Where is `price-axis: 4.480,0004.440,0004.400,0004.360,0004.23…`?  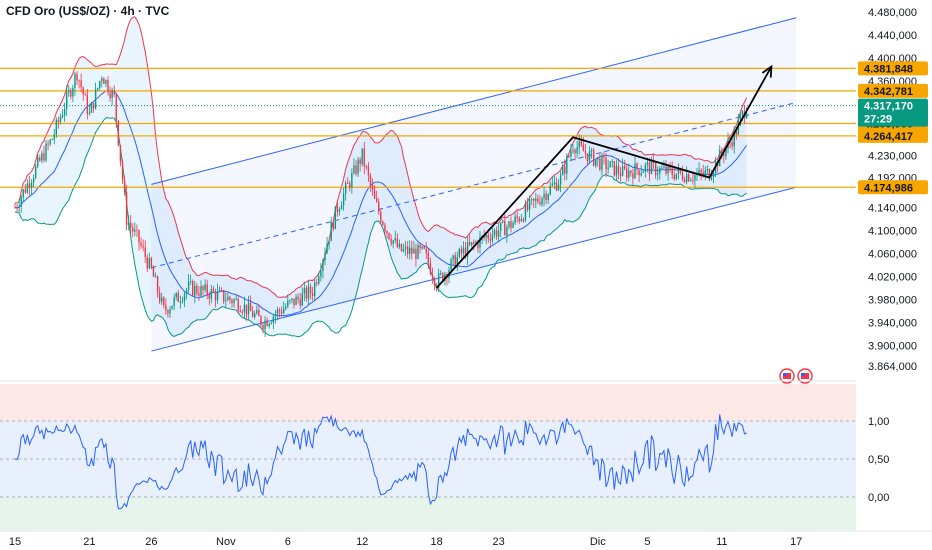 price-axis: 4.480,0004.440,0004.400,0004.360,0004.23… is located at coordinates (894, 275).